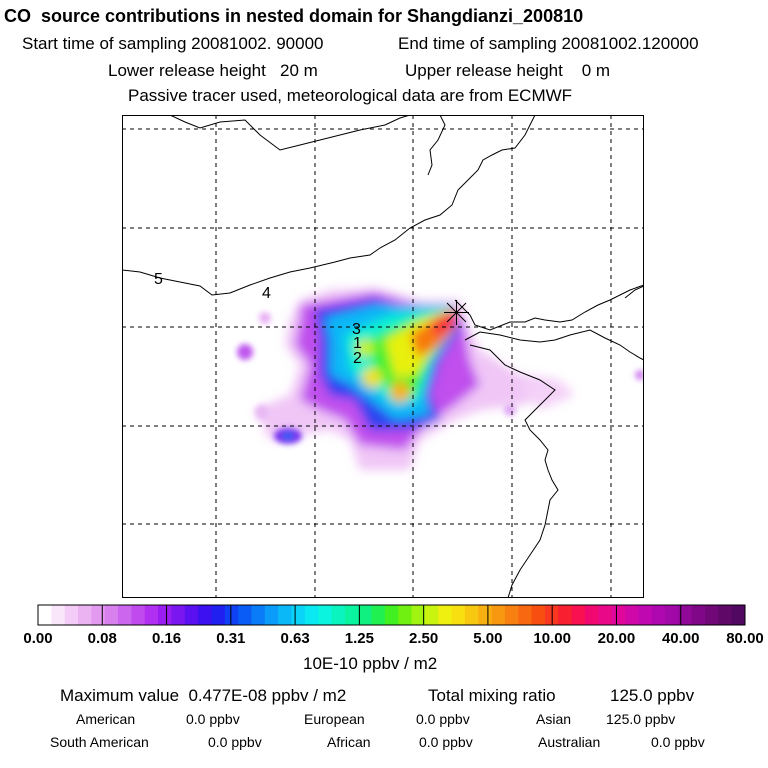  What do you see at coordinates (166, 638) in the screenshot?
I see `colorbar-tick-label: 0.16` at bounding box center [166, 638].